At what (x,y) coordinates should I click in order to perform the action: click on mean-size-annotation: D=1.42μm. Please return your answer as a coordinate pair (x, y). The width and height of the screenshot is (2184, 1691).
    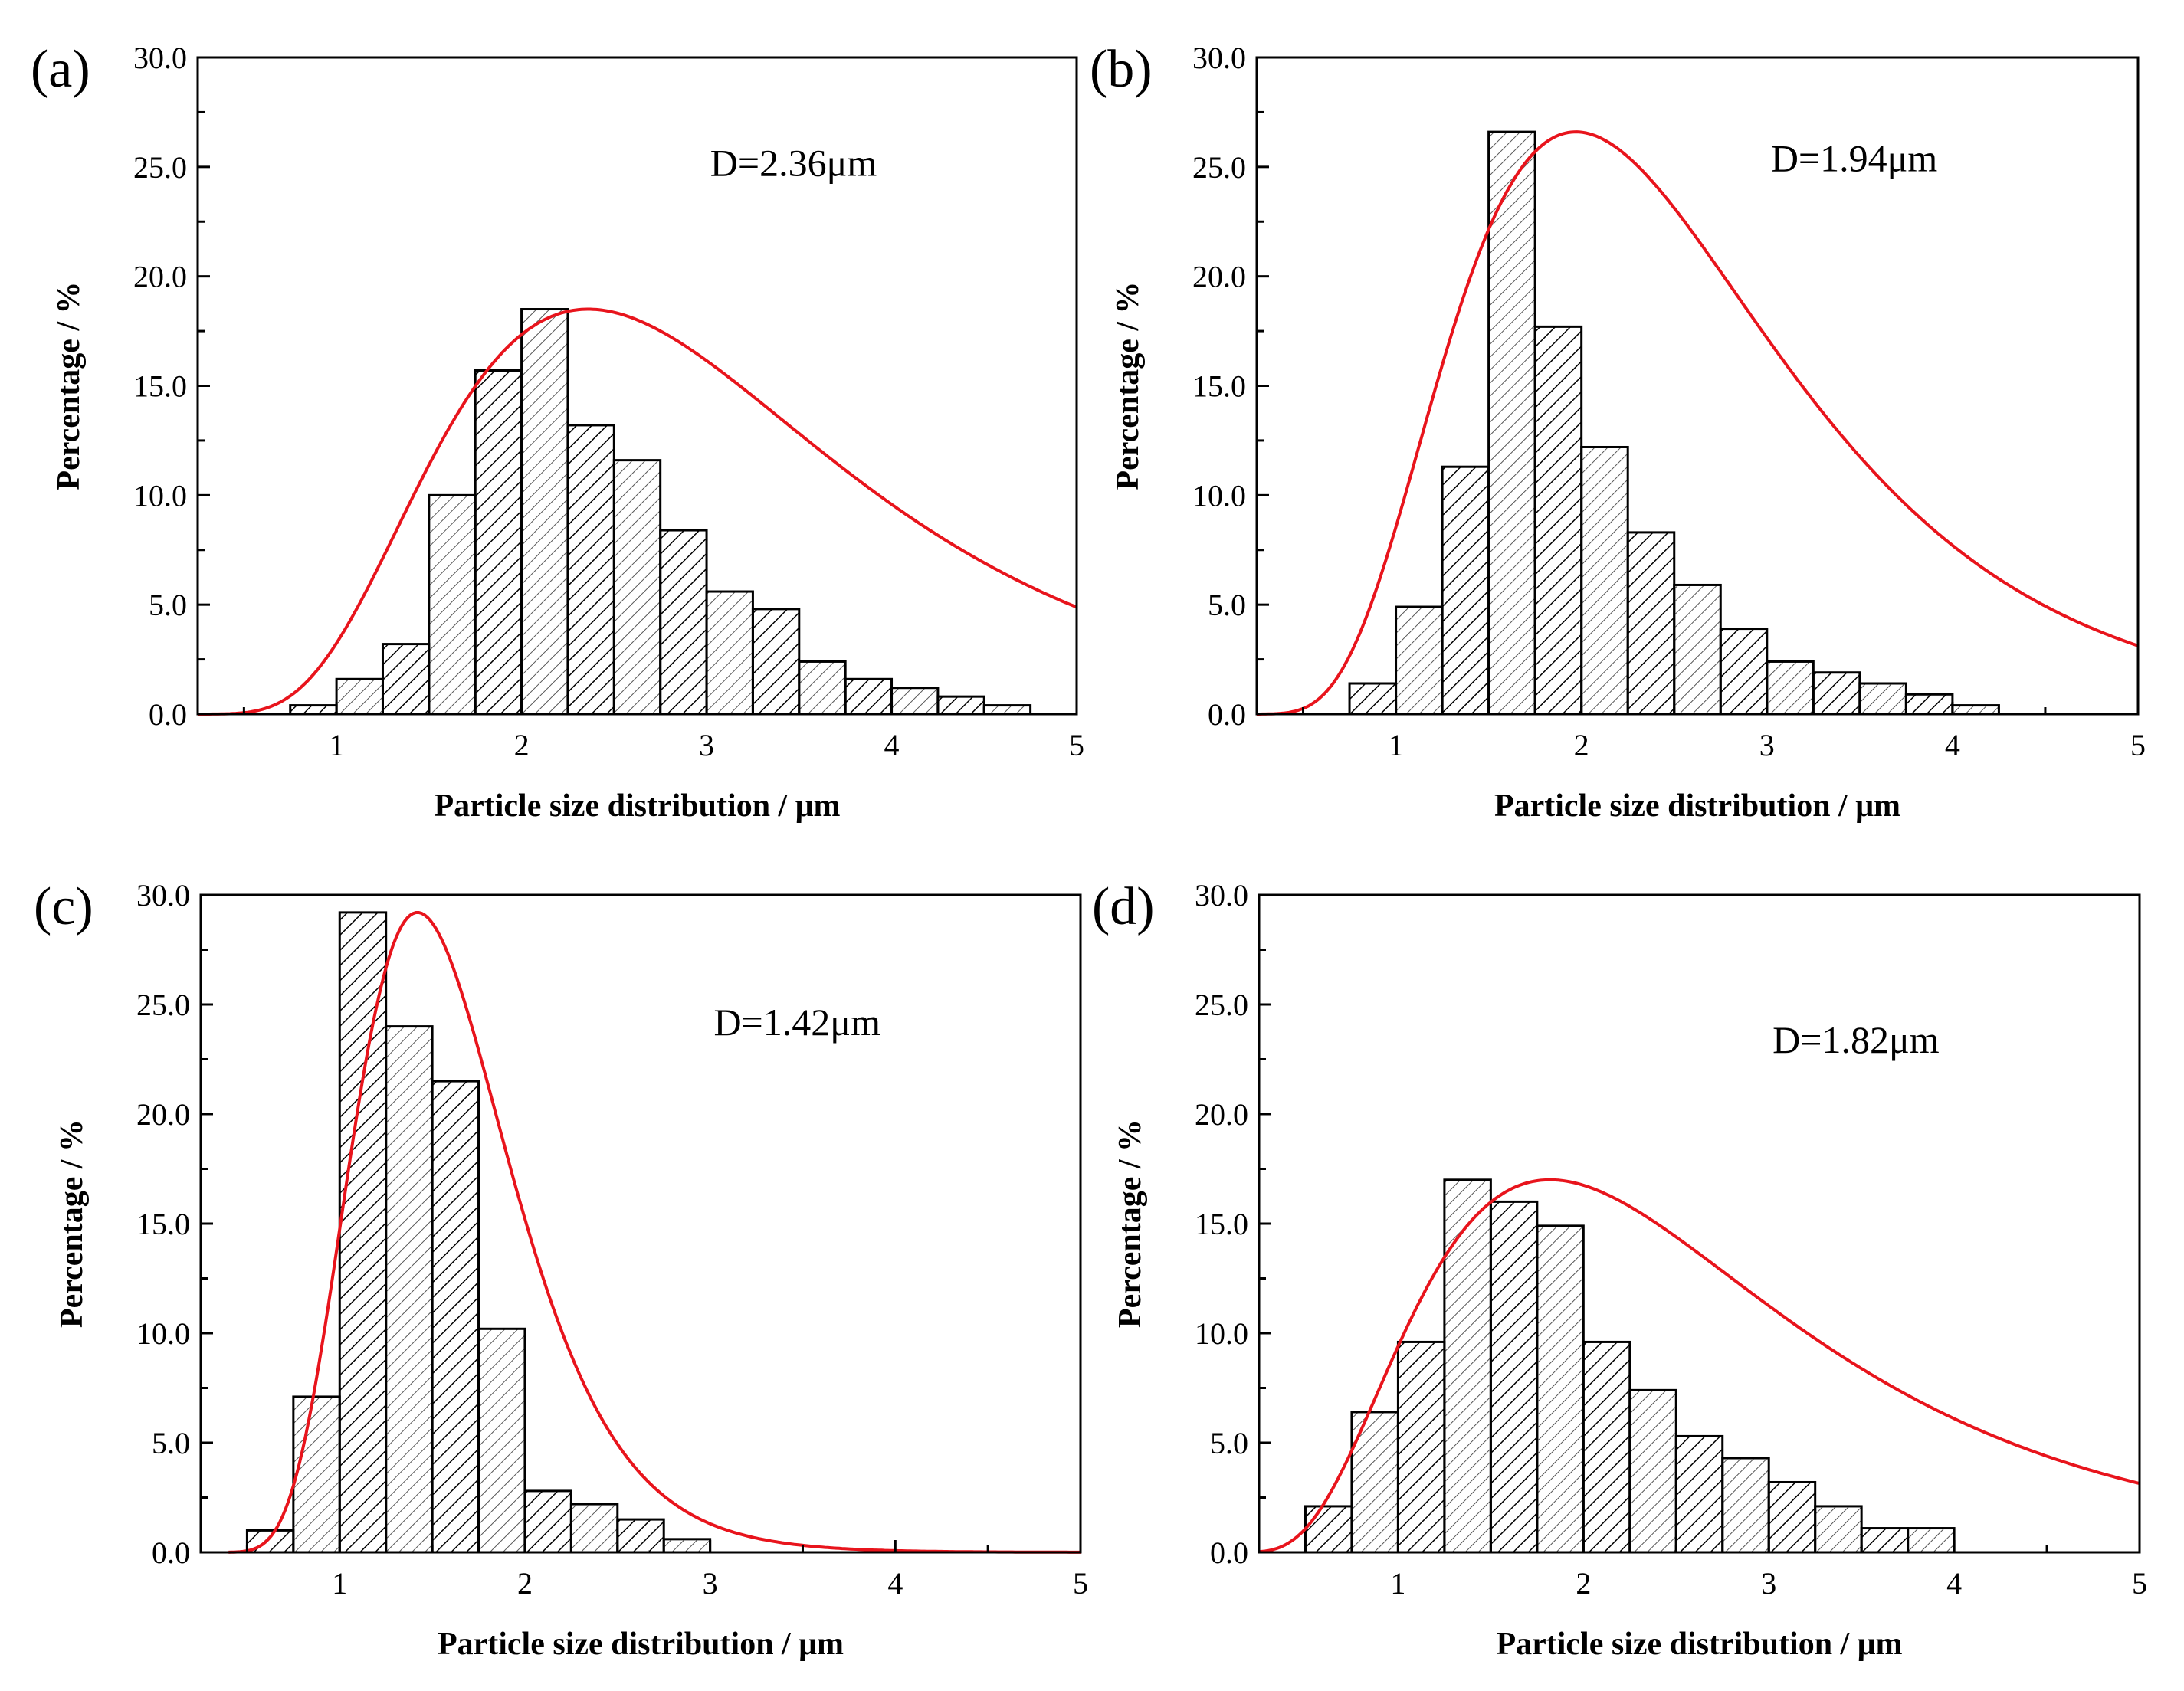
    Looking at the image, I should click on (796, 1022).